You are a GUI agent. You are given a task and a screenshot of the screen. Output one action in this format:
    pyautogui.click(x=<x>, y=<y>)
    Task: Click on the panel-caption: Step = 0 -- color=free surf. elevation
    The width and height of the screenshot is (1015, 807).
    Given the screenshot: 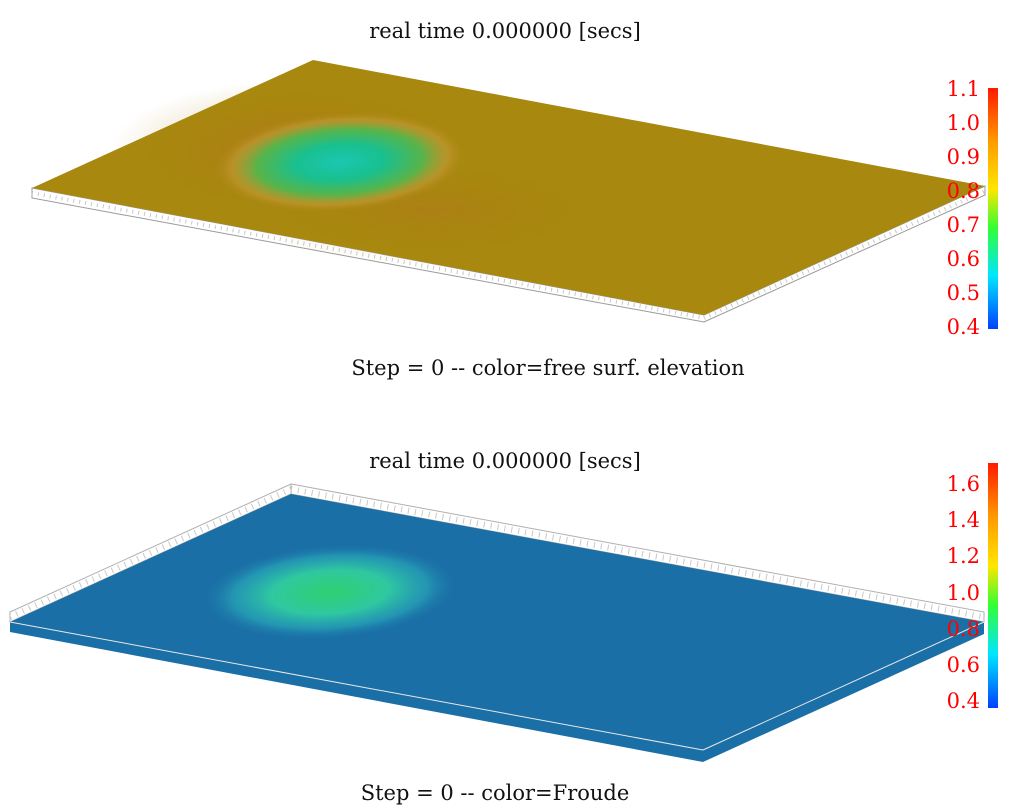 What is the action you would take?
    pyautogui.click(x=547, y=368)
    